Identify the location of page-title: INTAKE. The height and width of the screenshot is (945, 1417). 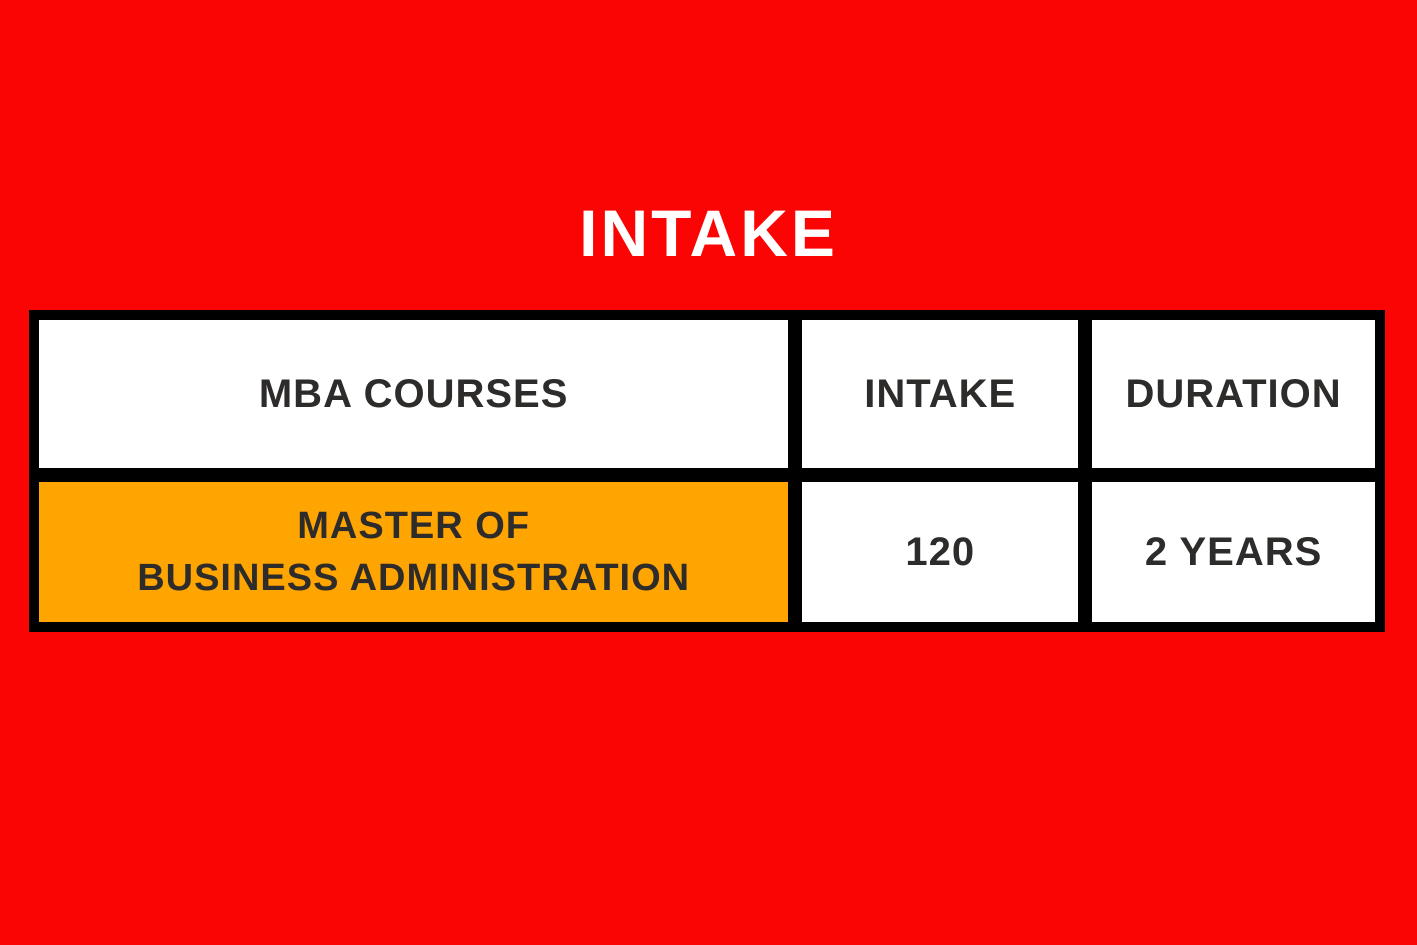
(708, 233).